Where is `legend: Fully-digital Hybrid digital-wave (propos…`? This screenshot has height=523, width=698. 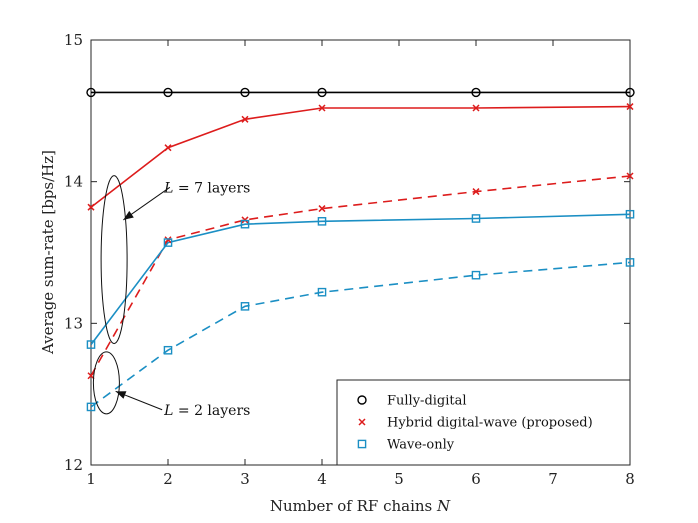 legend: Fully-digital Hybrid digital-wave (propos… is located at coordinates (483, 422).